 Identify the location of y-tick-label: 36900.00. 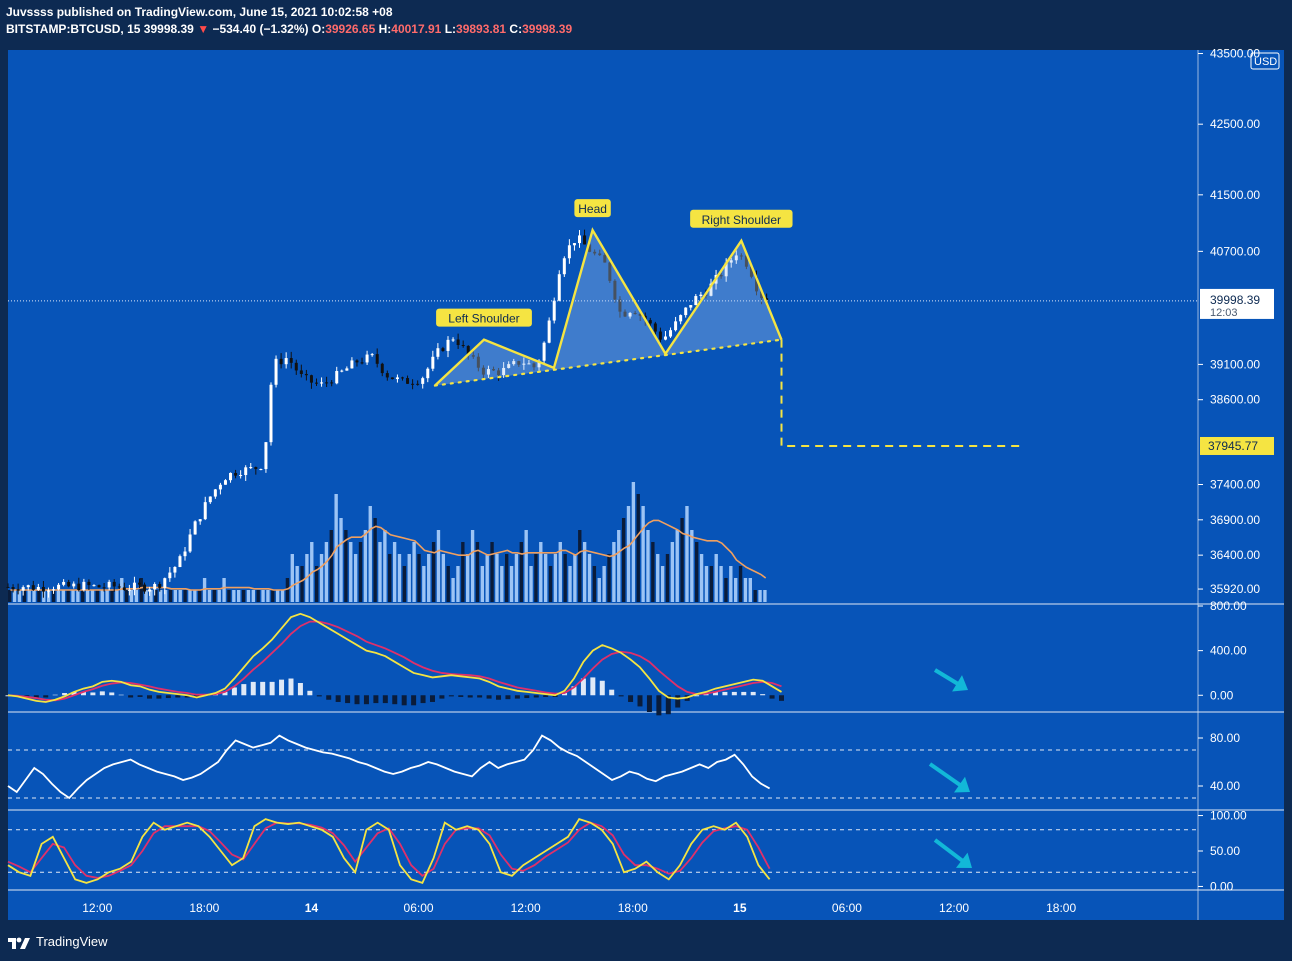
(1235, 520).